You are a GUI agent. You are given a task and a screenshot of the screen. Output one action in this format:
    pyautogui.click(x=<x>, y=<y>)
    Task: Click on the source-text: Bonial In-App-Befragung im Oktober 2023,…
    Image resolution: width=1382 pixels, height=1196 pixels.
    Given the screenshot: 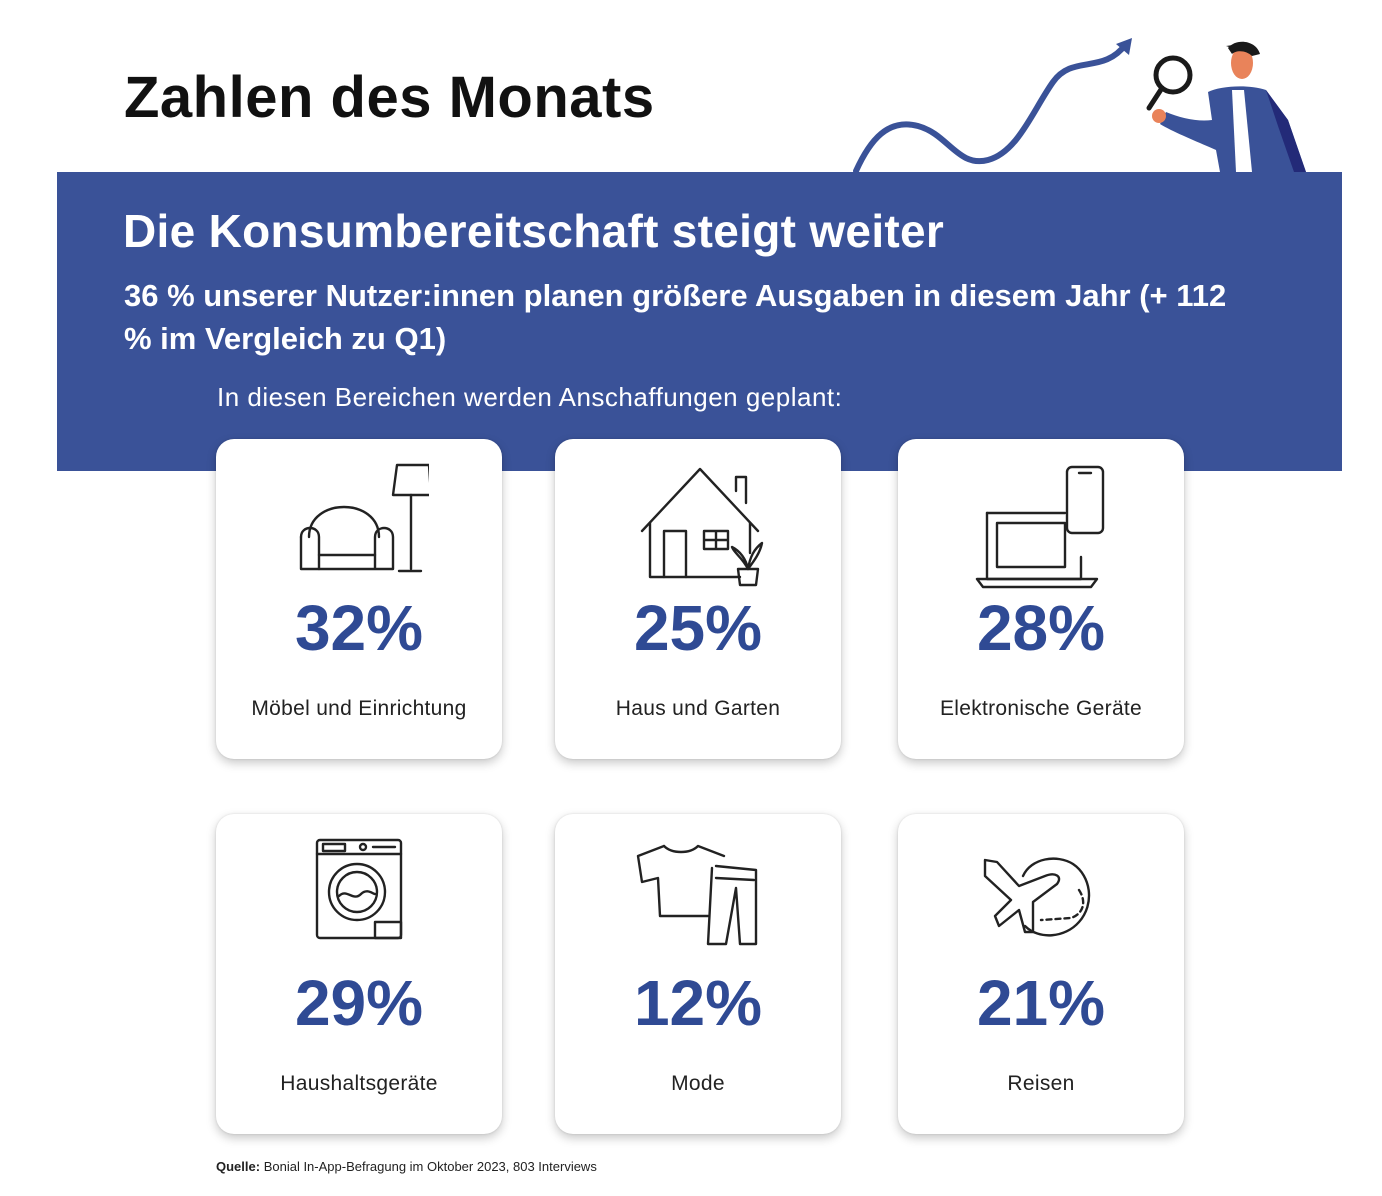 What is the action you would take?
    pyautogui.click(x=428, y=1166)
    